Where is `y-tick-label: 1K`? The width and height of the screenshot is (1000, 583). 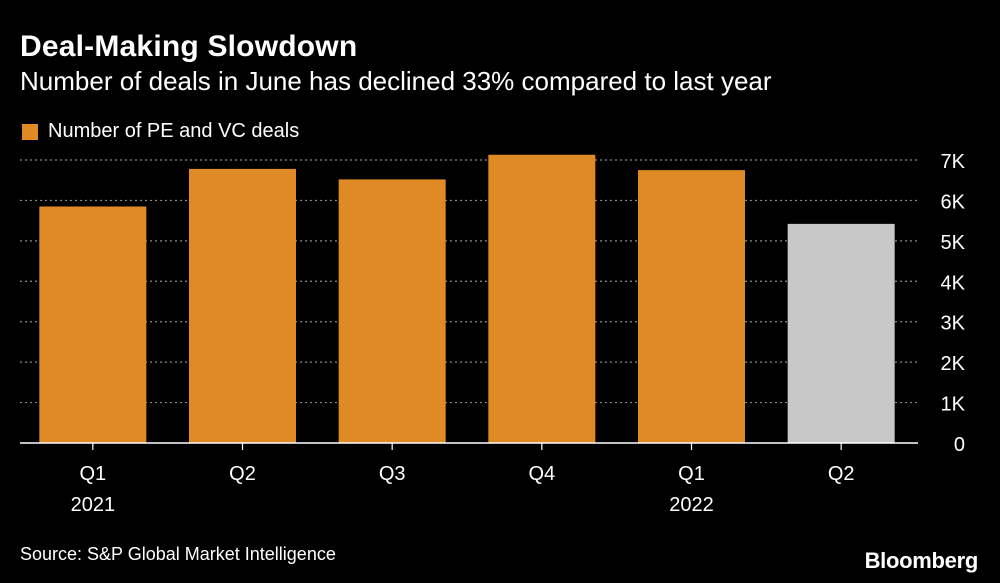
y-tick-label: 1K is located at coordinates (953, 405).